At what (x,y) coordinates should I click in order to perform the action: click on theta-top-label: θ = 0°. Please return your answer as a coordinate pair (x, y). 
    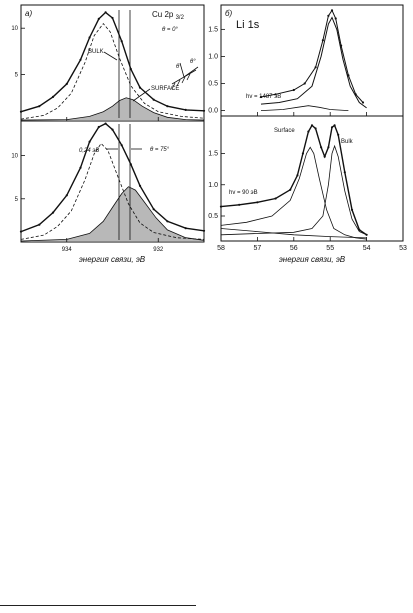
    Looking at the image, I should click on (170, 30).